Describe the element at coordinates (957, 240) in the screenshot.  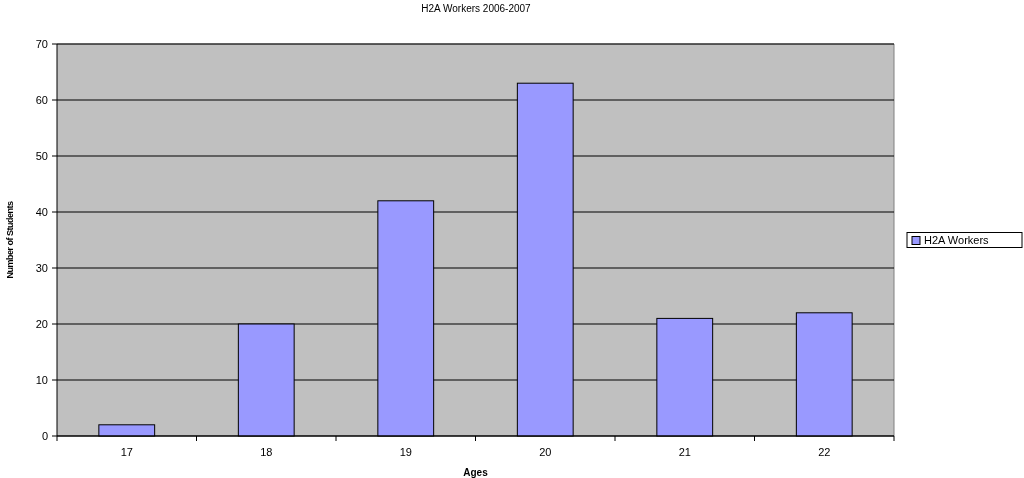
I see `legend-label: H2A Workers` at that location.